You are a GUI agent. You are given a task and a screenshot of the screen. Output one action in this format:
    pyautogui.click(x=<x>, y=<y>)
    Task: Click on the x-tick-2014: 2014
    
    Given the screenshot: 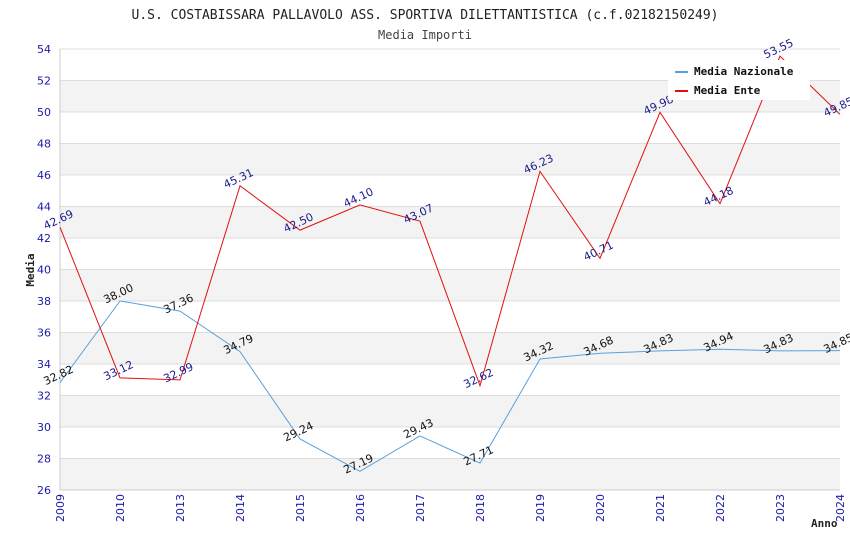 What is the action you would take?
    pyautogui.click(x=240, y=508)
    